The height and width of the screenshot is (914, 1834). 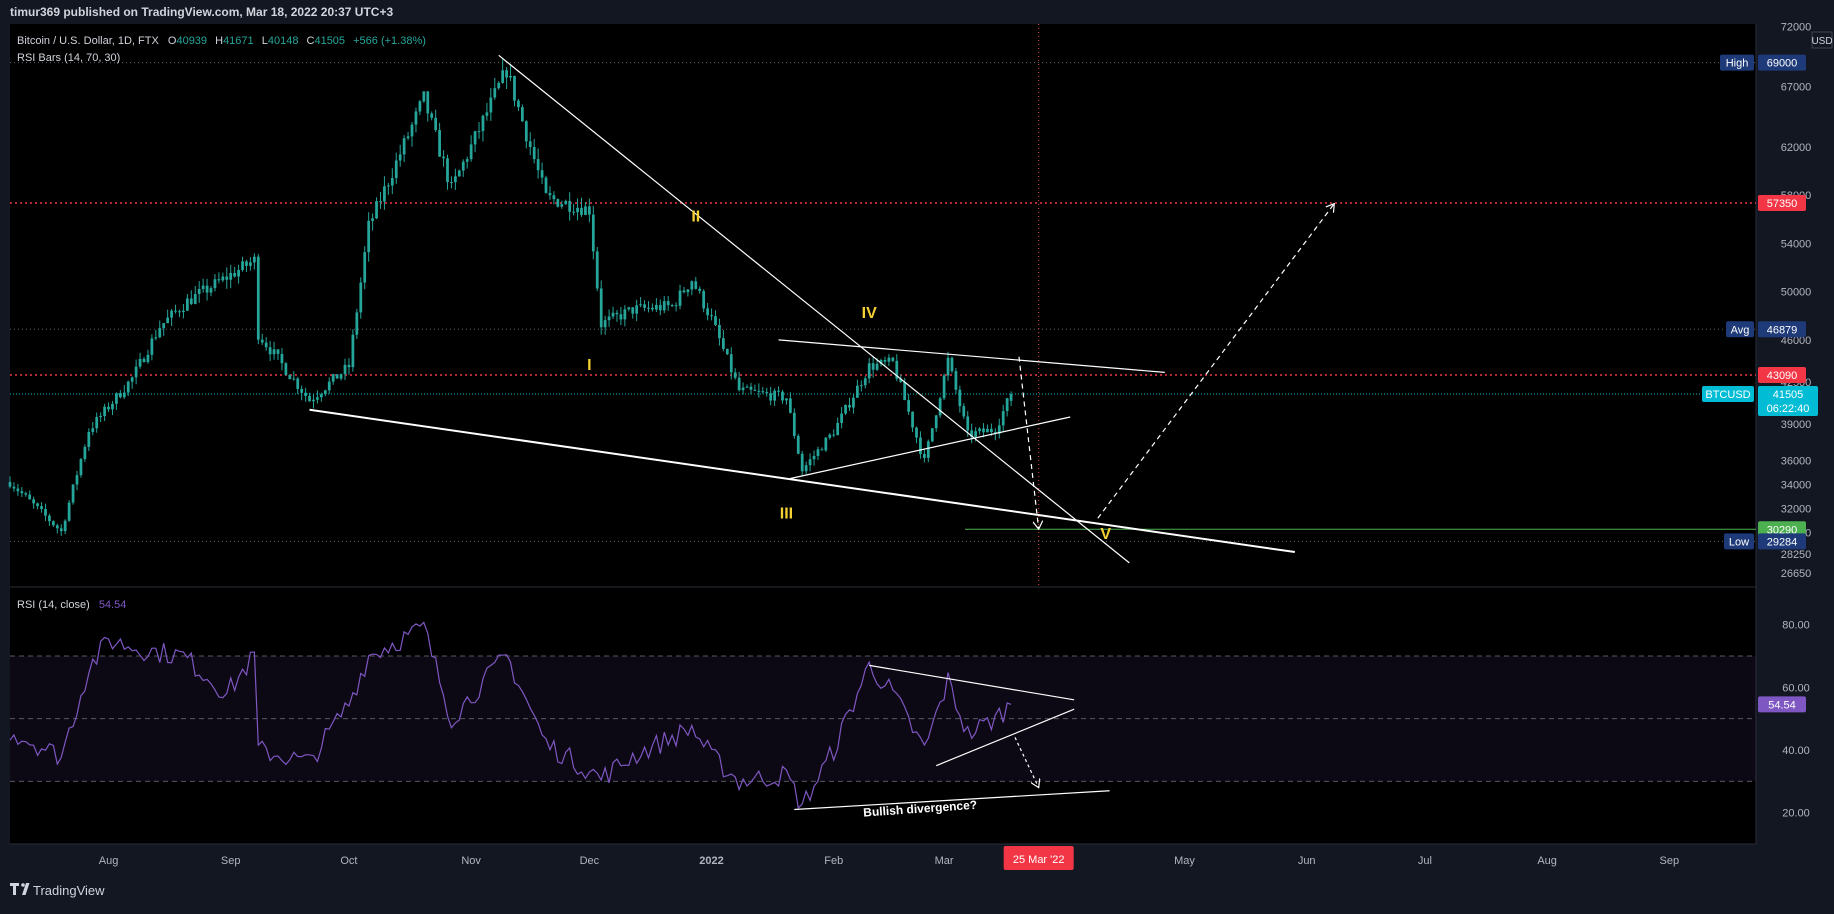 I want to click on footer-brand: TradingView, so click(x=57, y=890).